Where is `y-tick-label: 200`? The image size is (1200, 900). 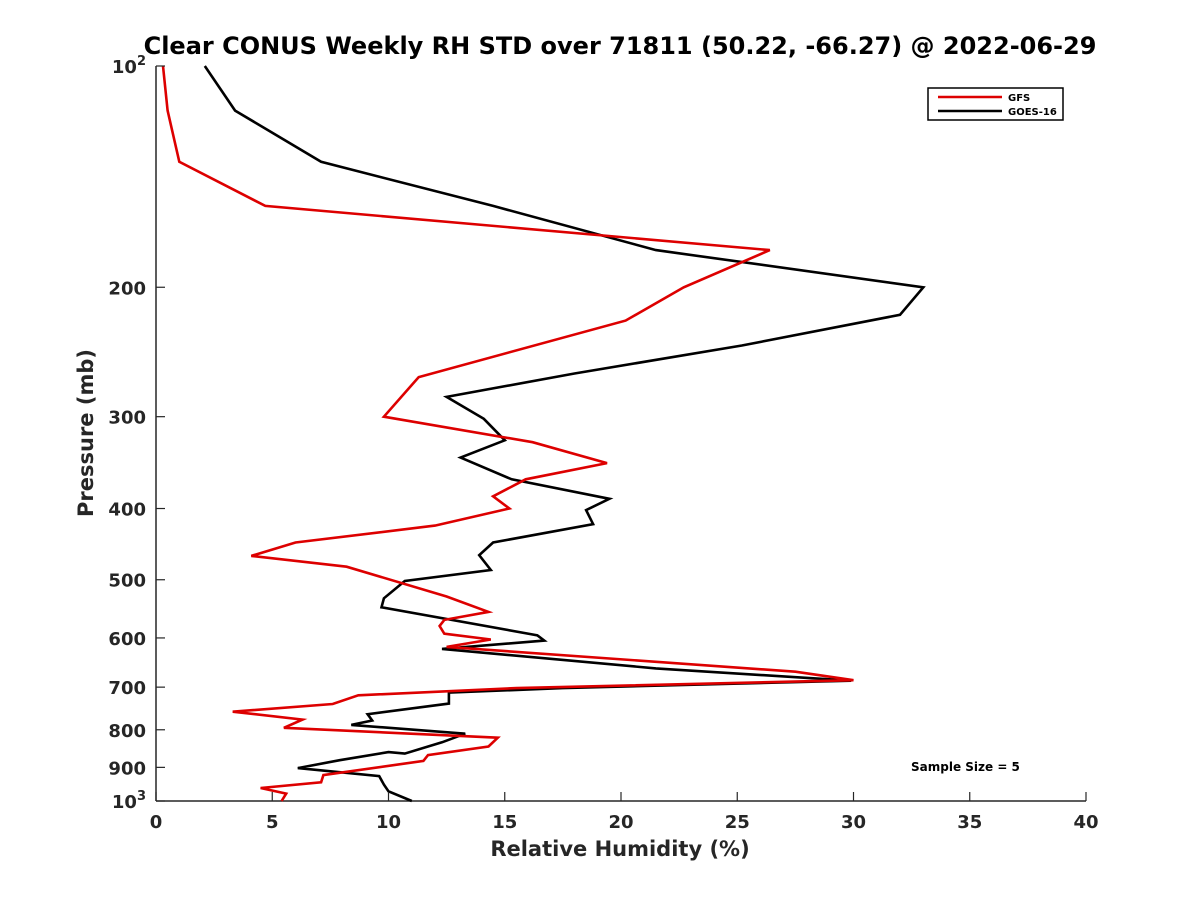 y-tick-label: 200 is located at coordinates (127, 288).